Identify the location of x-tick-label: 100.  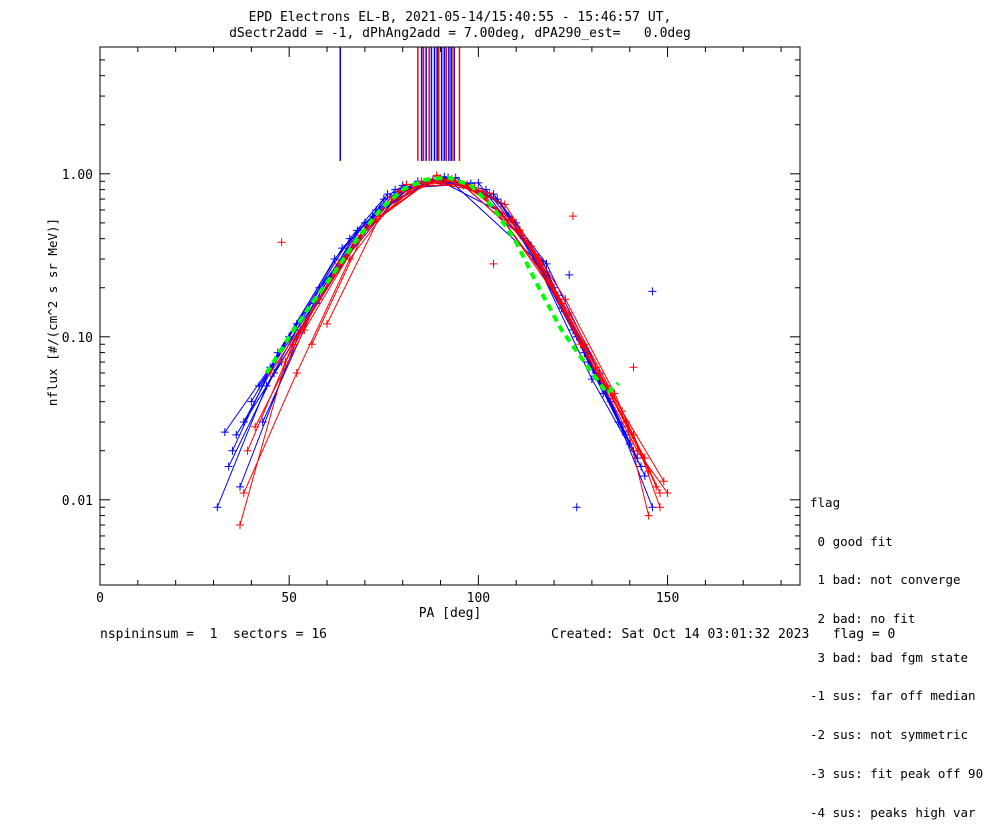
(478, 598).